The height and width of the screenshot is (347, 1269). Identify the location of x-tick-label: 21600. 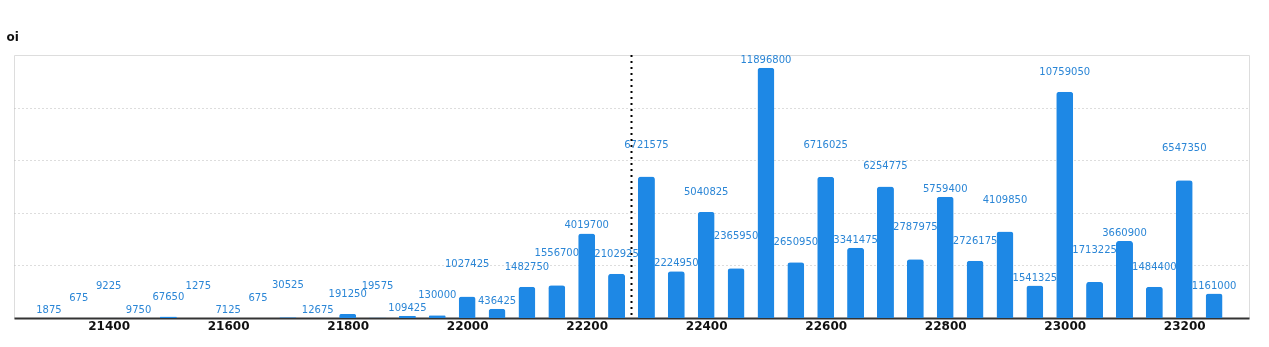
(228, 325).